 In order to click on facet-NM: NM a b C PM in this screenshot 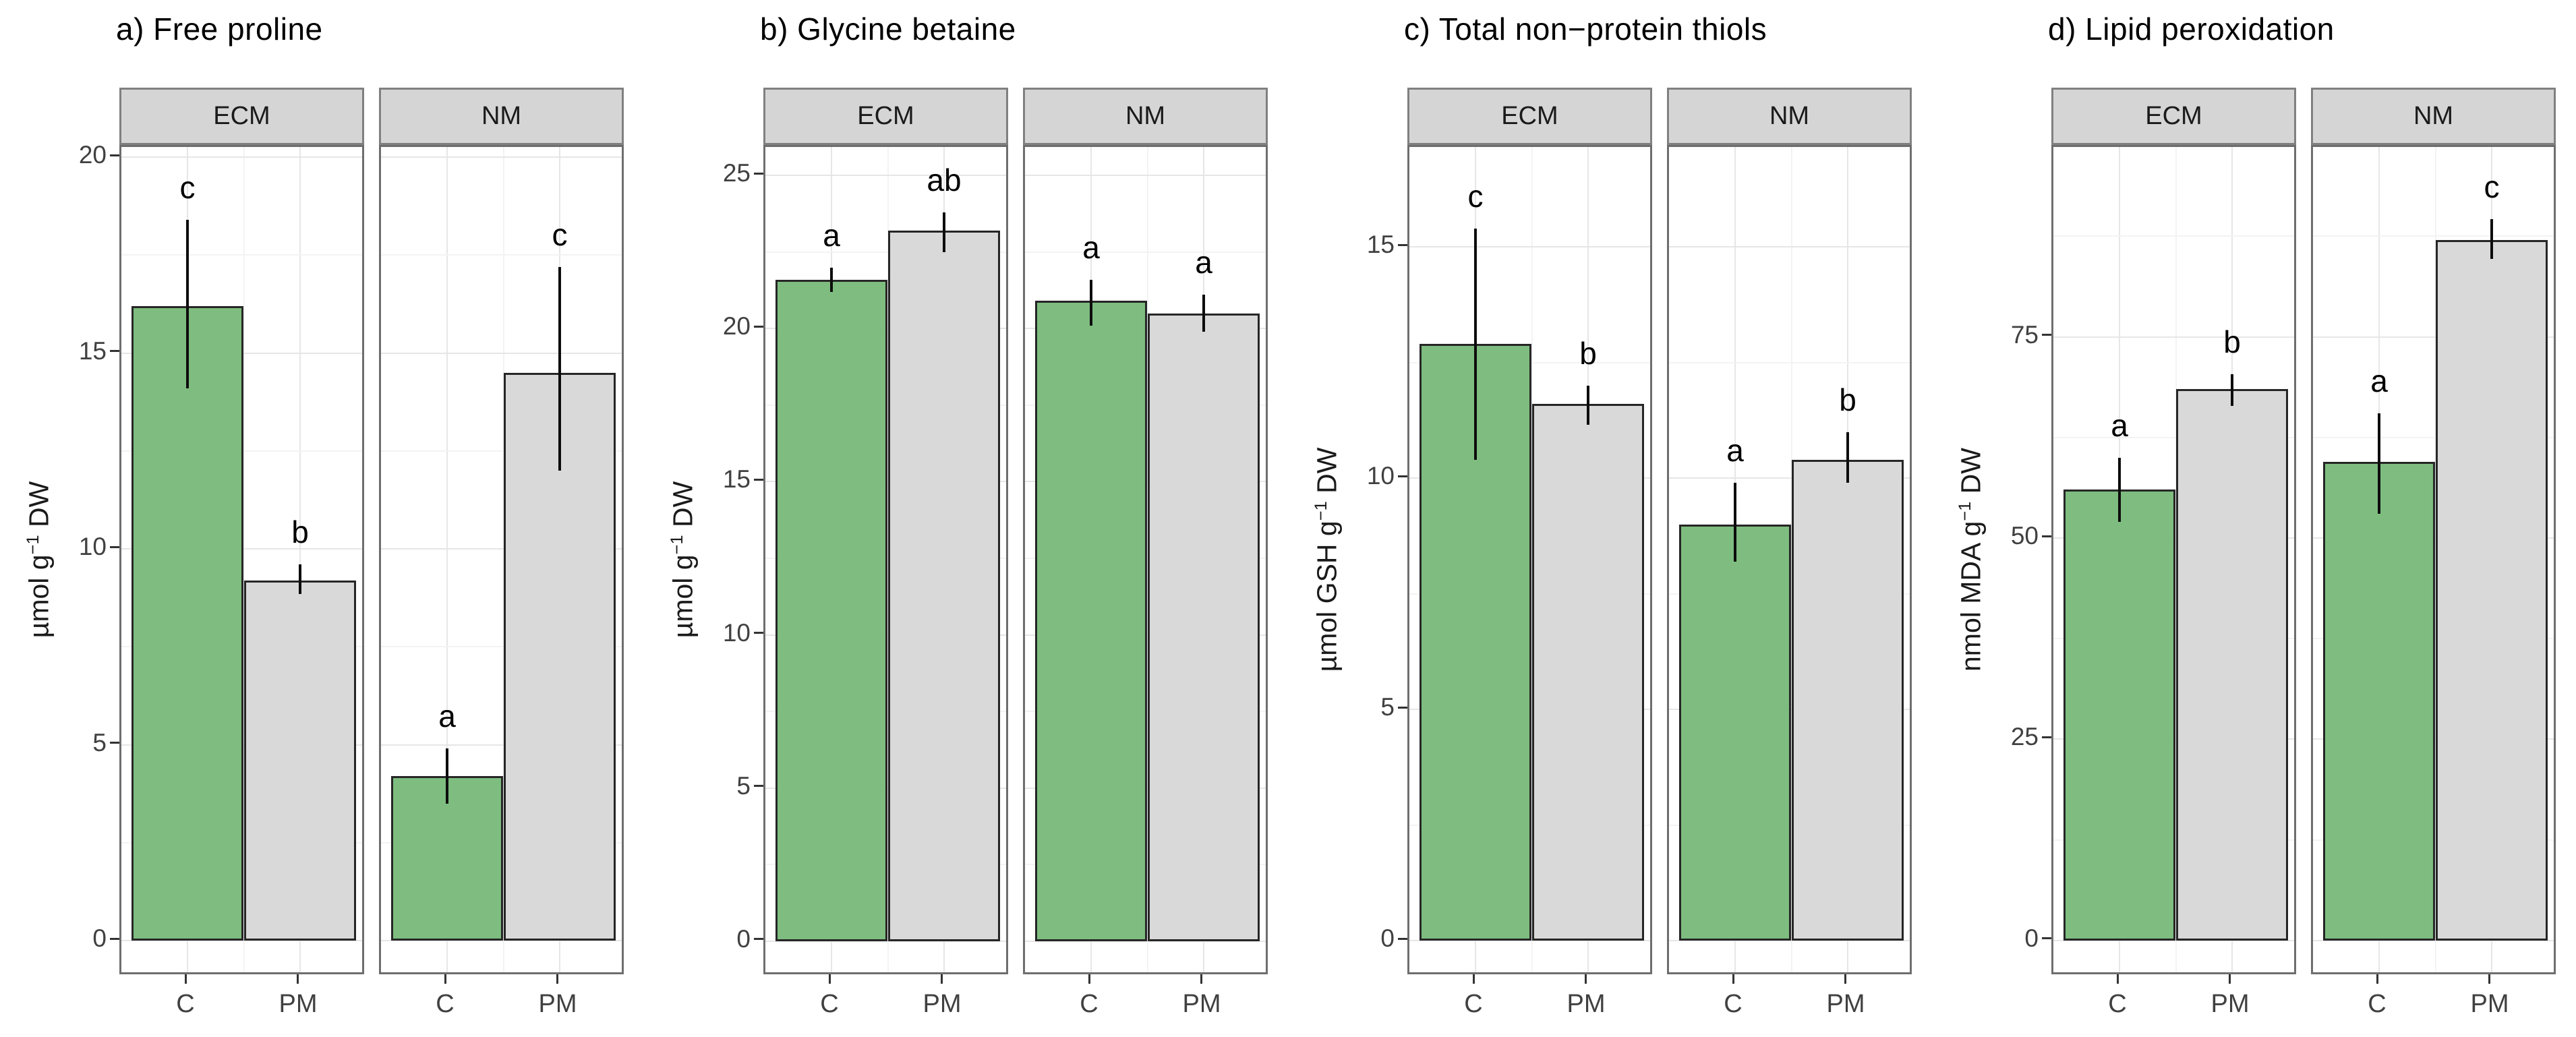, I will do `click(1789, 558)`.